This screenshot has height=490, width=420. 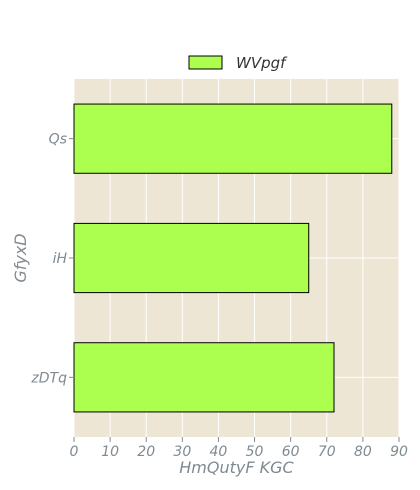 What do you see at coordinates (60, 259) in the screenshot?
I see `y-tick-label: iH` at bounding box center [60, 259].